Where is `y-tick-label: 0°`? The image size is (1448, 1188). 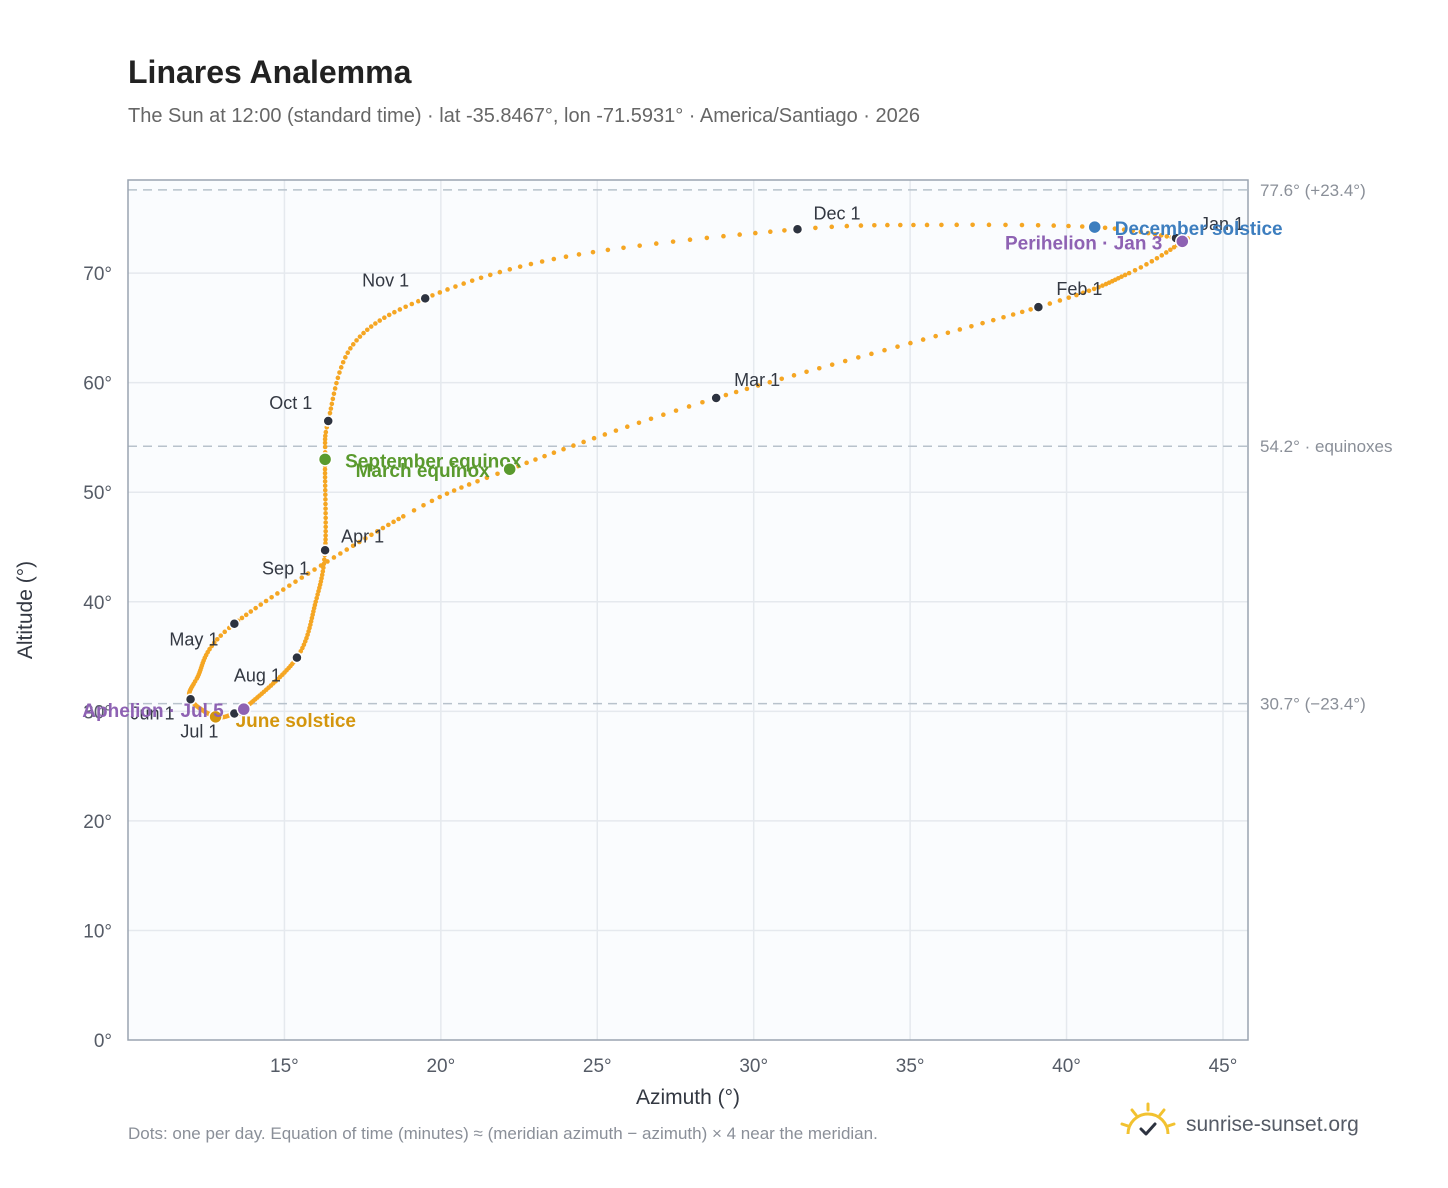 y-tick-label: 0° is located at coordinates (103, 1041).